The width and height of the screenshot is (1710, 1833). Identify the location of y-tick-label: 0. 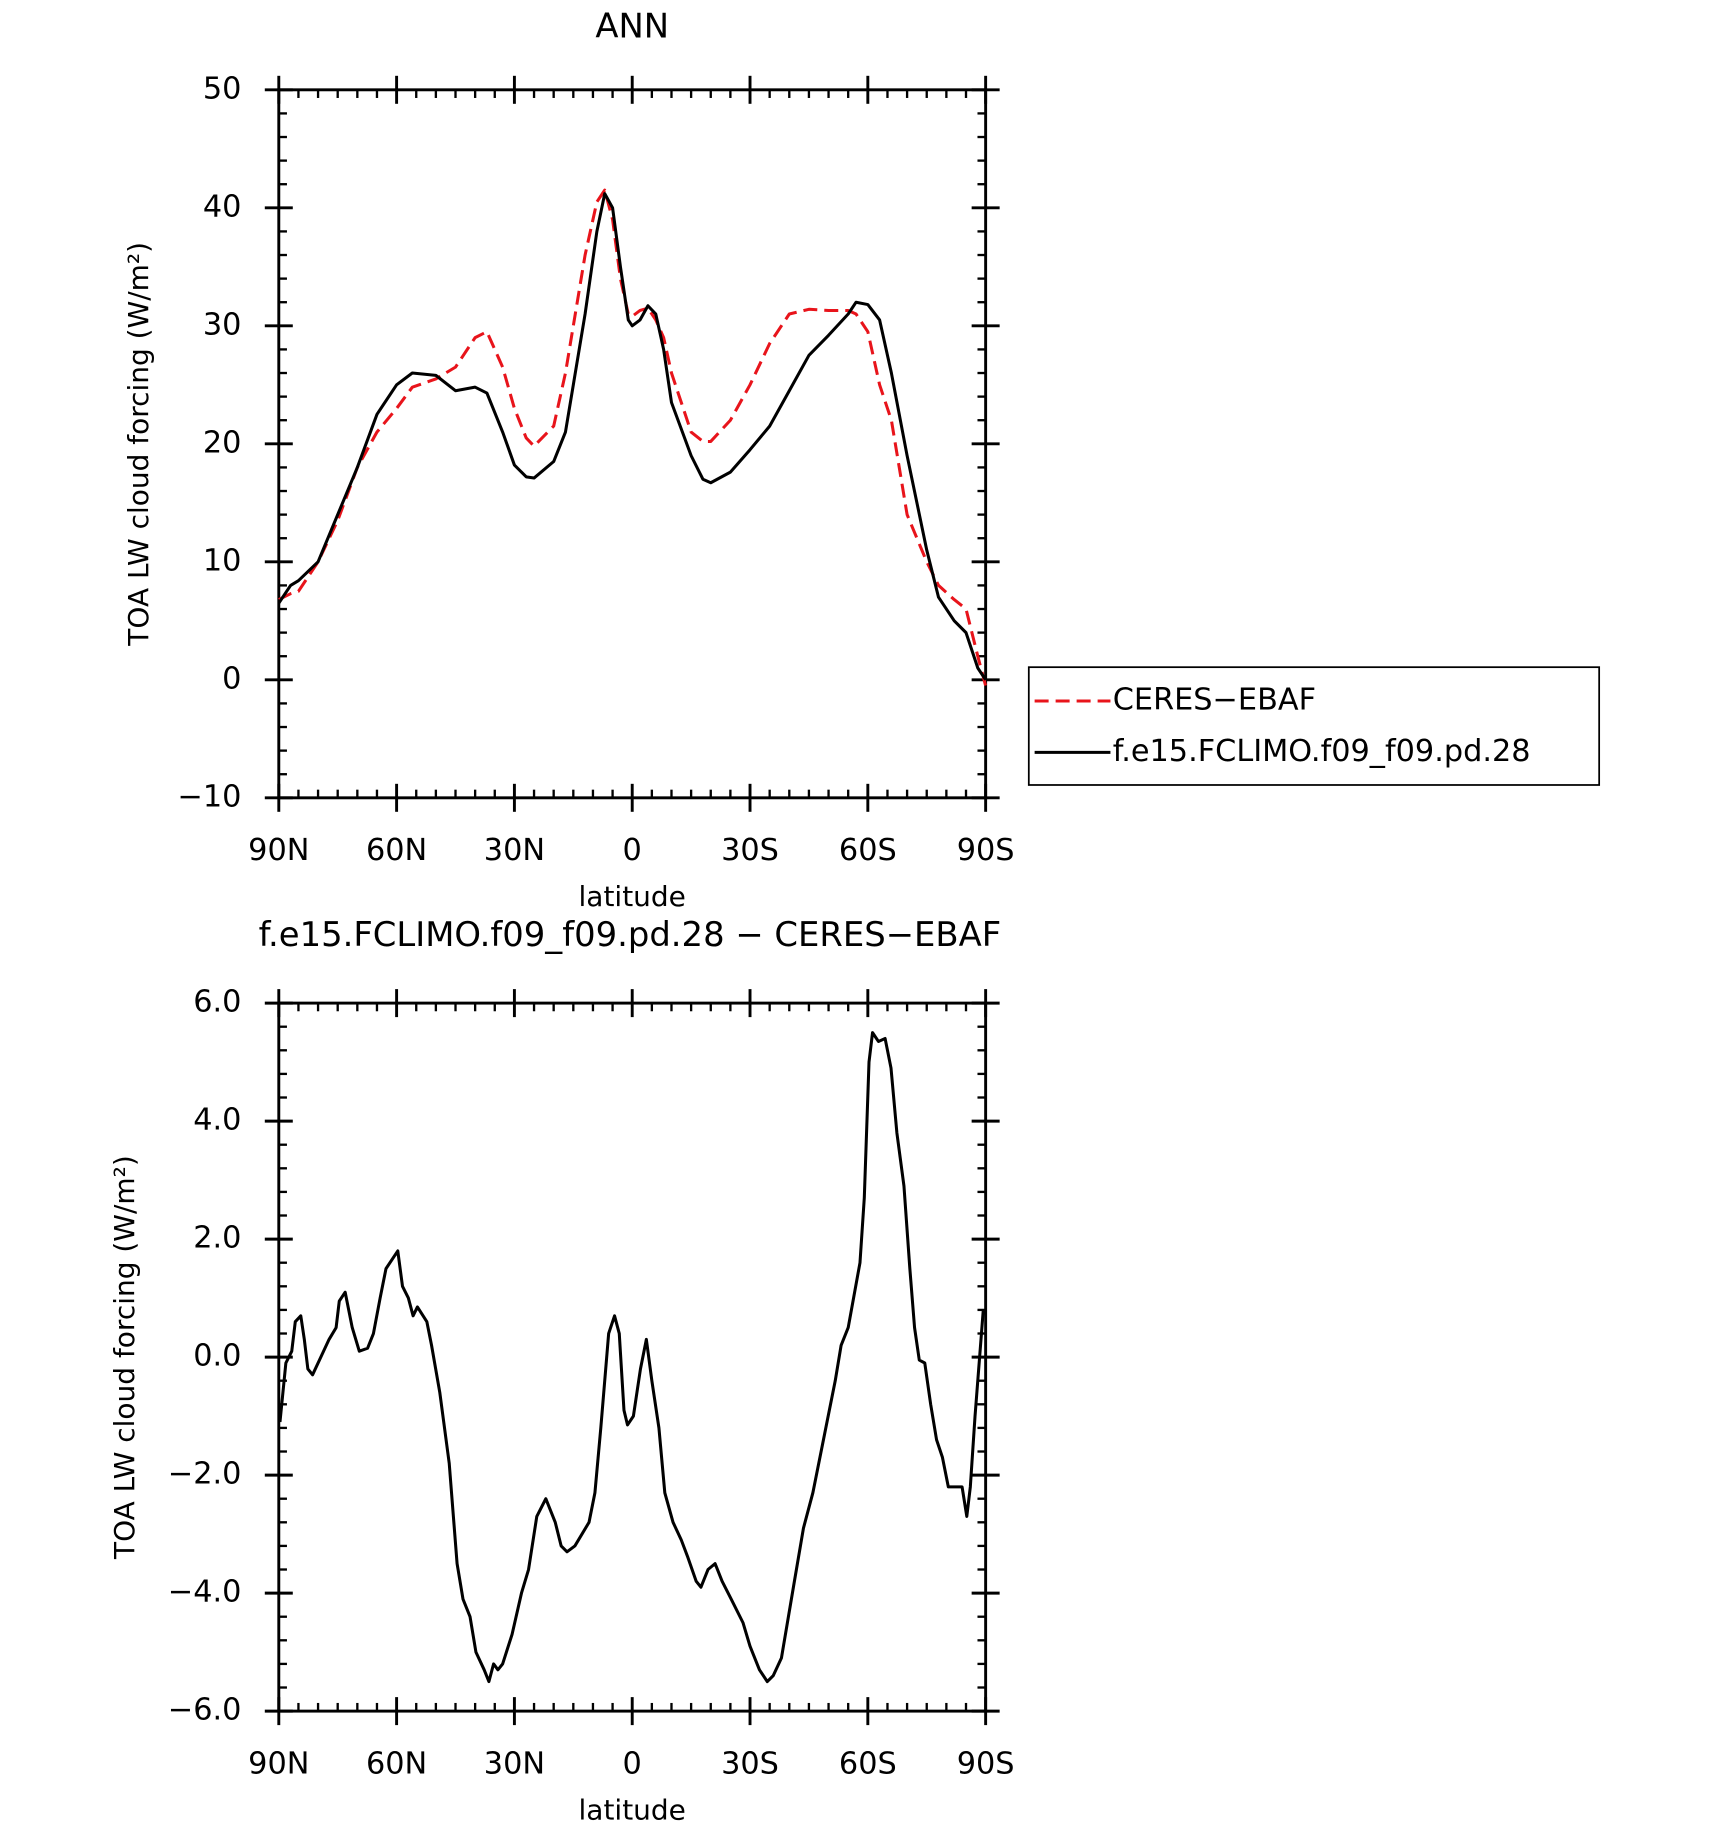
(231, 678).